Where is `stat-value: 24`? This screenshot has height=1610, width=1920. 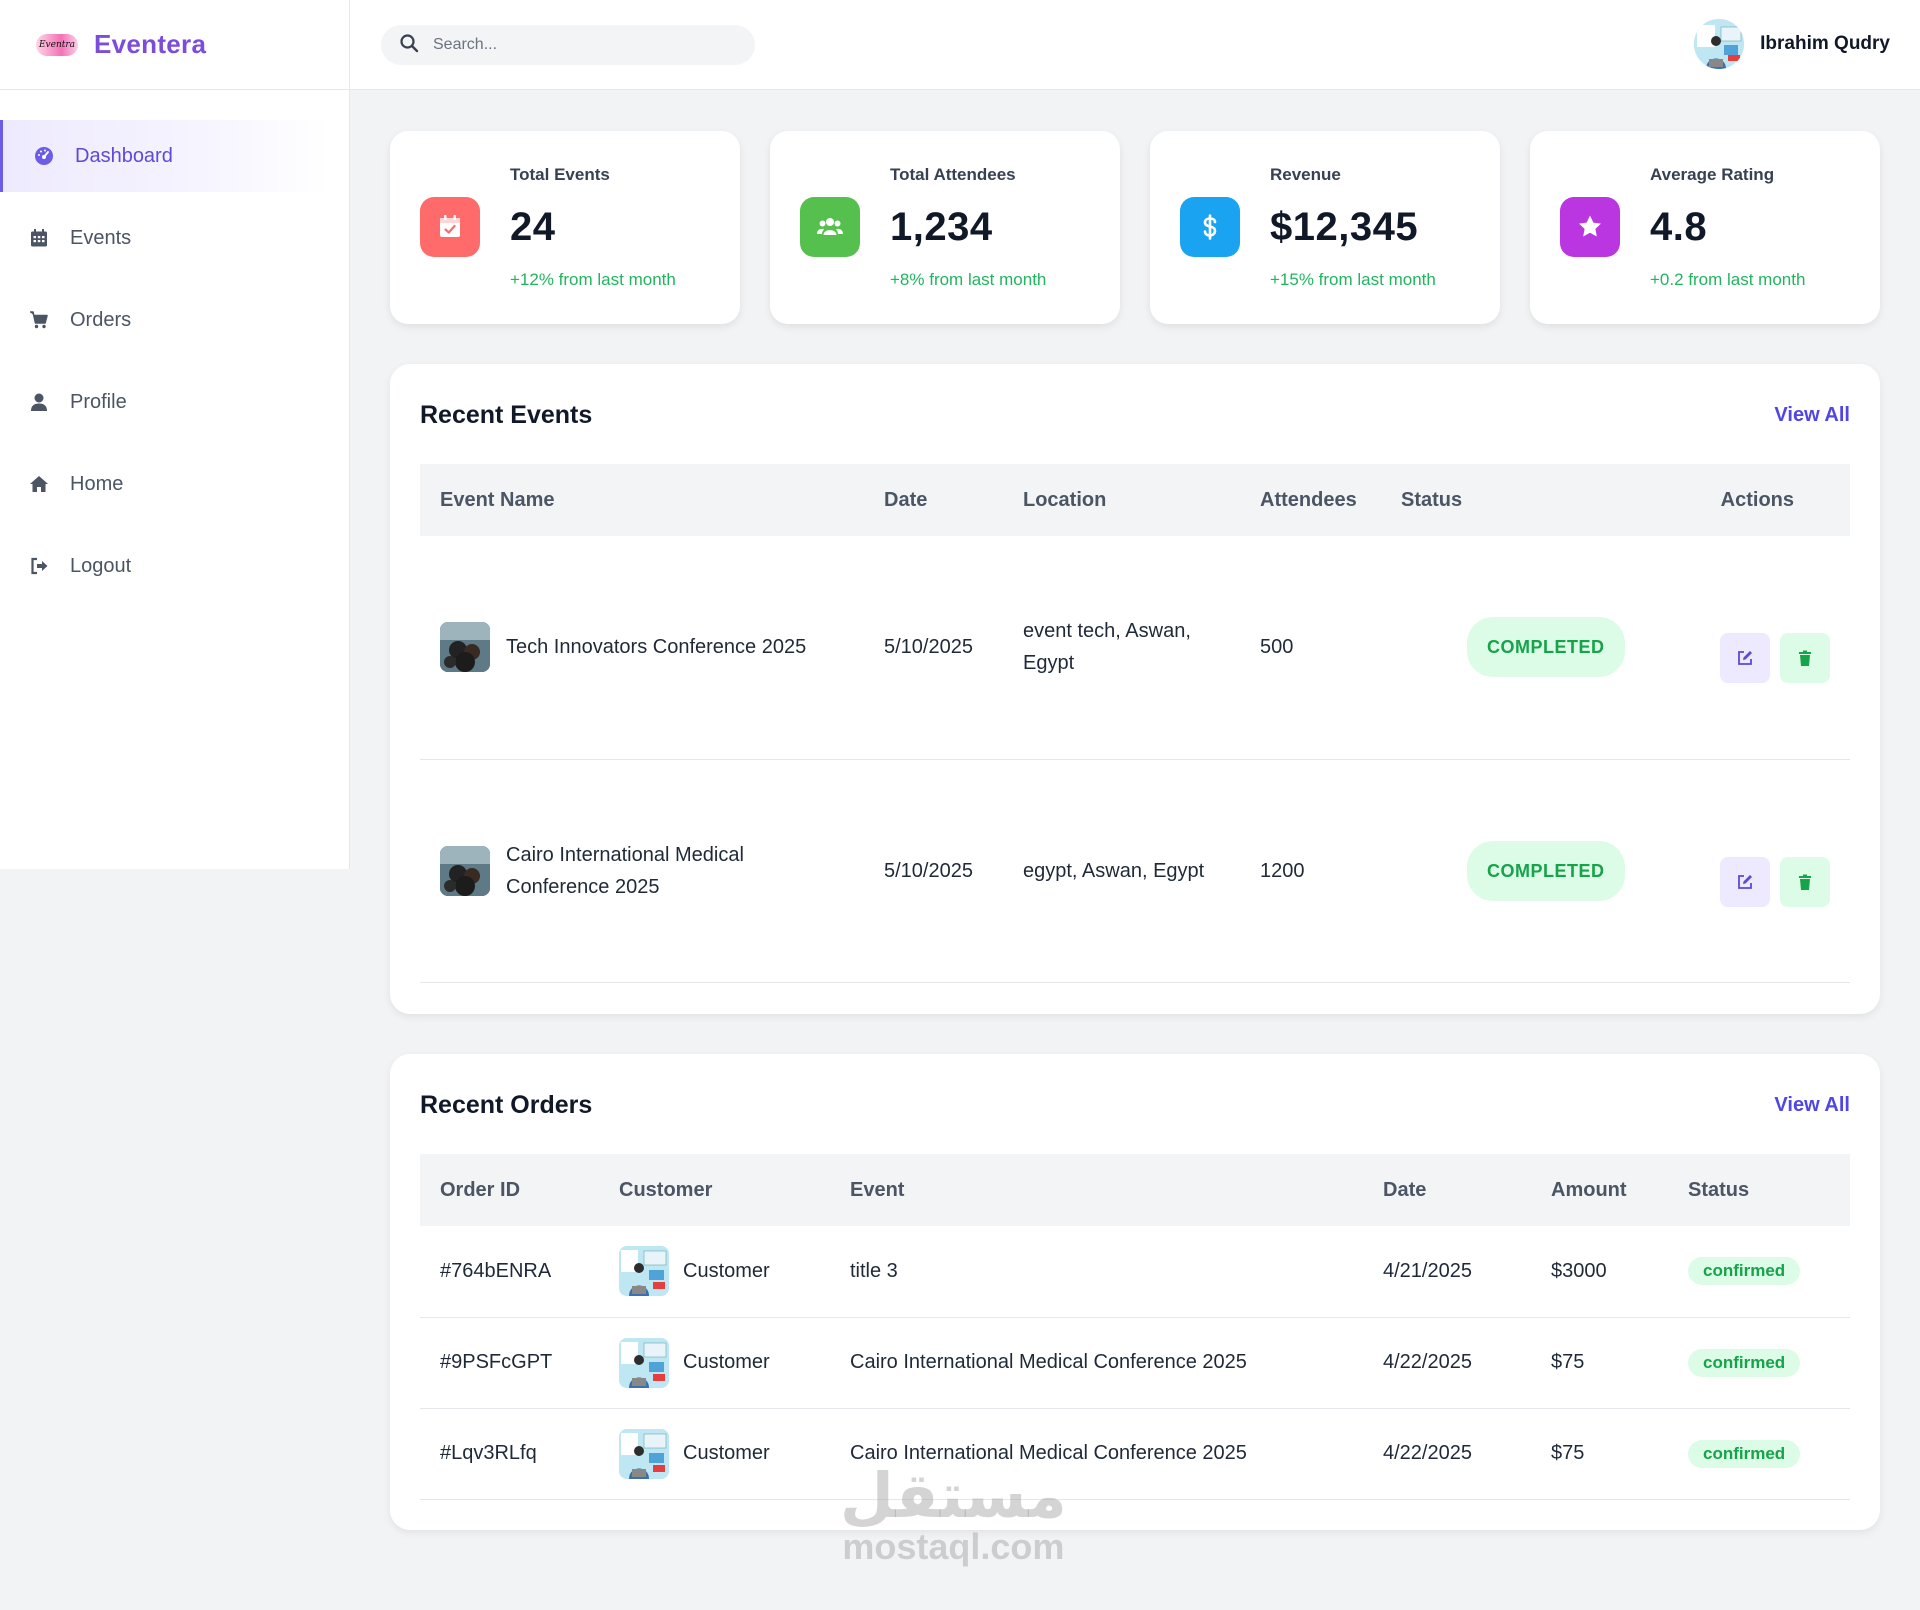 stat-value: 24 is located at coordinates (533, 227).